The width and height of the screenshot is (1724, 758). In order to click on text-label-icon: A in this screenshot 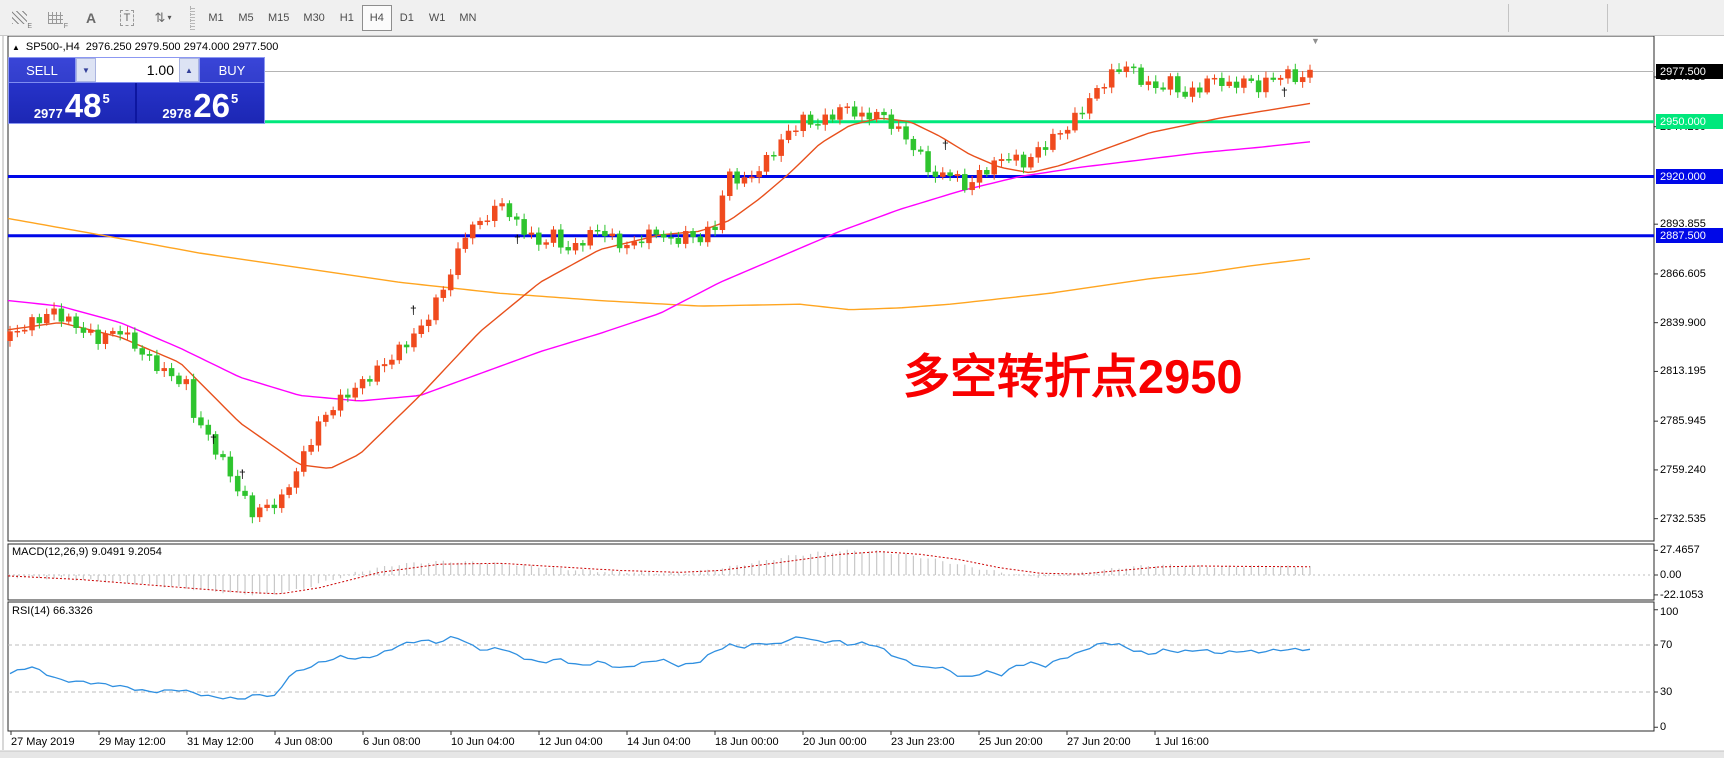, I will do `click(91, 17)`.